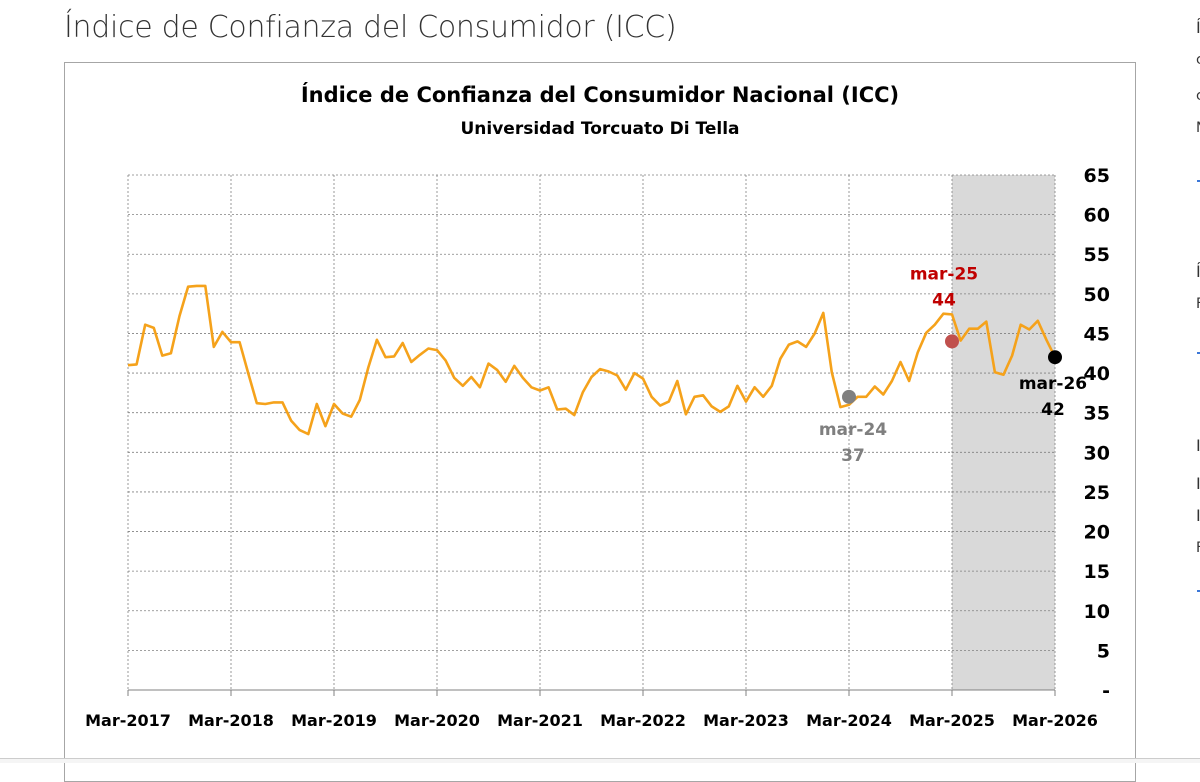 This screenshot has height=782, width=1200. I want to click on x-tick-label: Mar-2024, so click(849, 720).